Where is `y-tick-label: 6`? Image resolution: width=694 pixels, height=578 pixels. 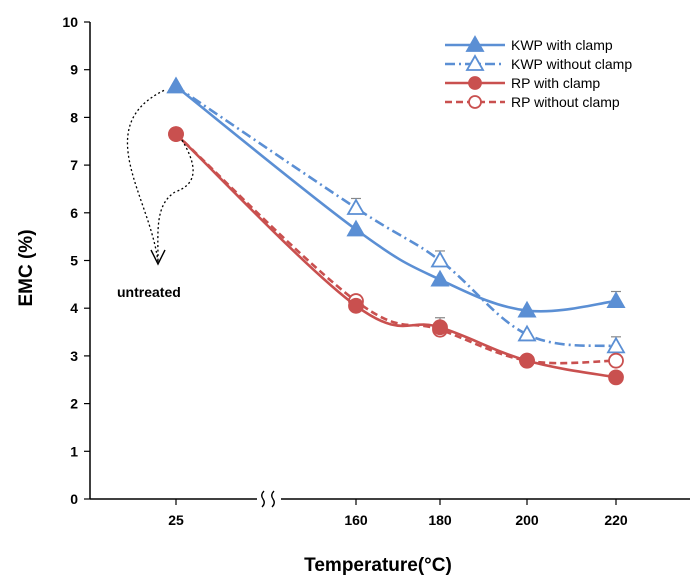 y-tick-label: 6 is located at coordinates (74, 213).